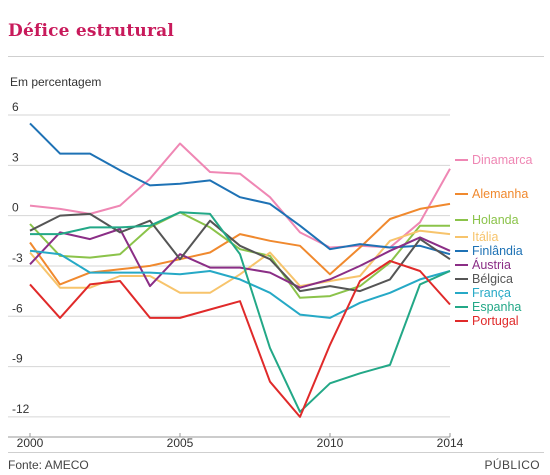 This screenshot has width=550, height=475. What do you see at coordinates (15, 208) in the screenshot?
I see `y-tick-label: 0` at bounding box center [15, 208].